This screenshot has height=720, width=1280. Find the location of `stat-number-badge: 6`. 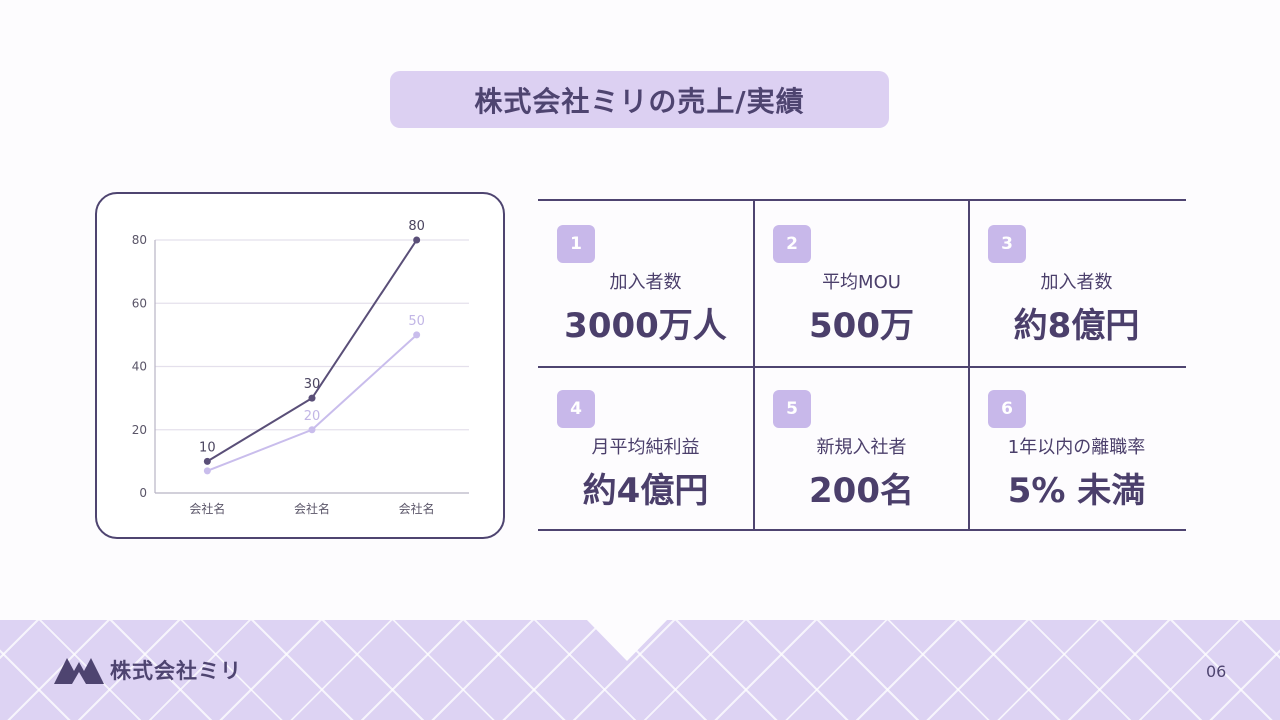

stat-number-badge: 6 is located at coordinates (1007, 409).